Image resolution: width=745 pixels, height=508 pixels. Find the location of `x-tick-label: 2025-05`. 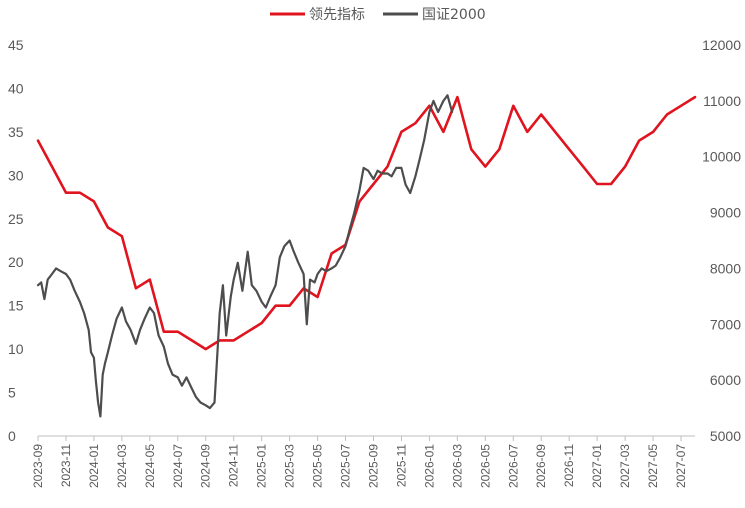

x-tick-label: 2025-05 is located at coordinates (318, 466).